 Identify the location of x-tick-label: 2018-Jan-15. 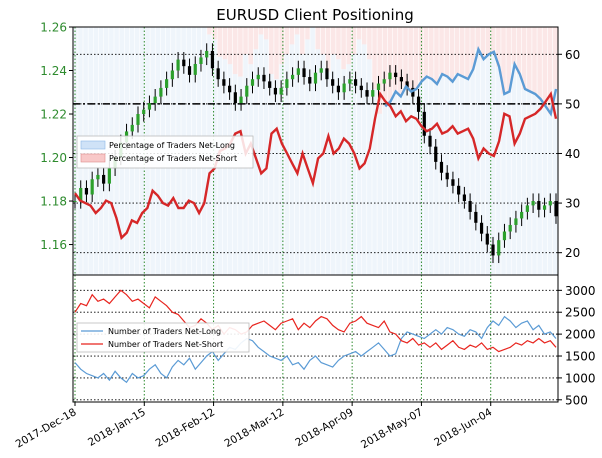
(117, 427).